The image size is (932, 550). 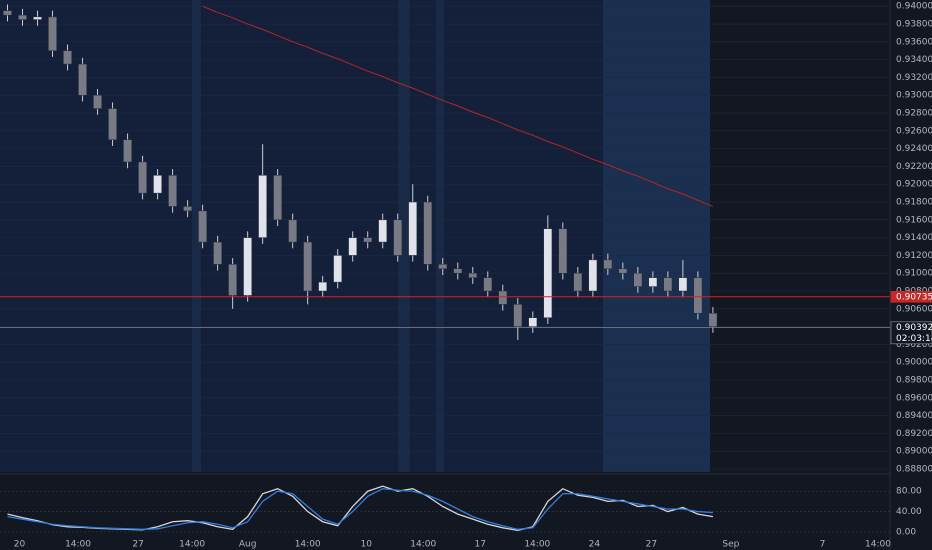 I want to click on y-tick-label: 0.92800, so click(x=914, y=114).